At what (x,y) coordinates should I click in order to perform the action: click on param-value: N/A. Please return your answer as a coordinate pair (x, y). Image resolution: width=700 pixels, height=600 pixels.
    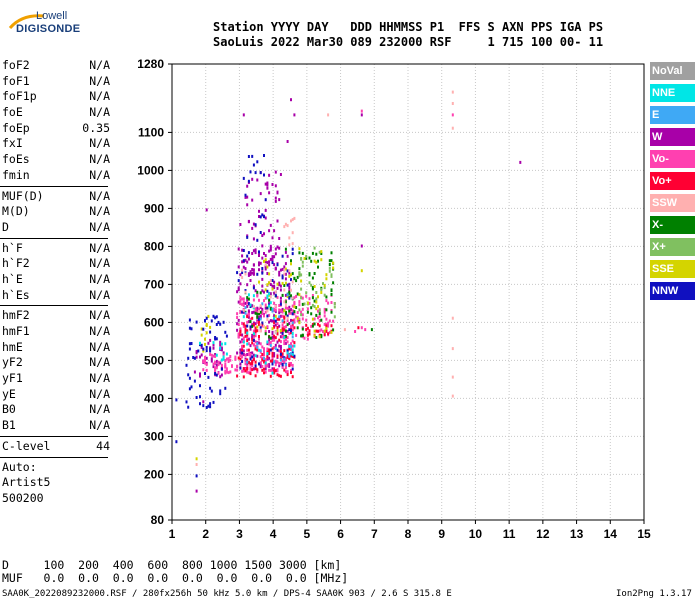
    Looking at the image, I should click on (99, 65).